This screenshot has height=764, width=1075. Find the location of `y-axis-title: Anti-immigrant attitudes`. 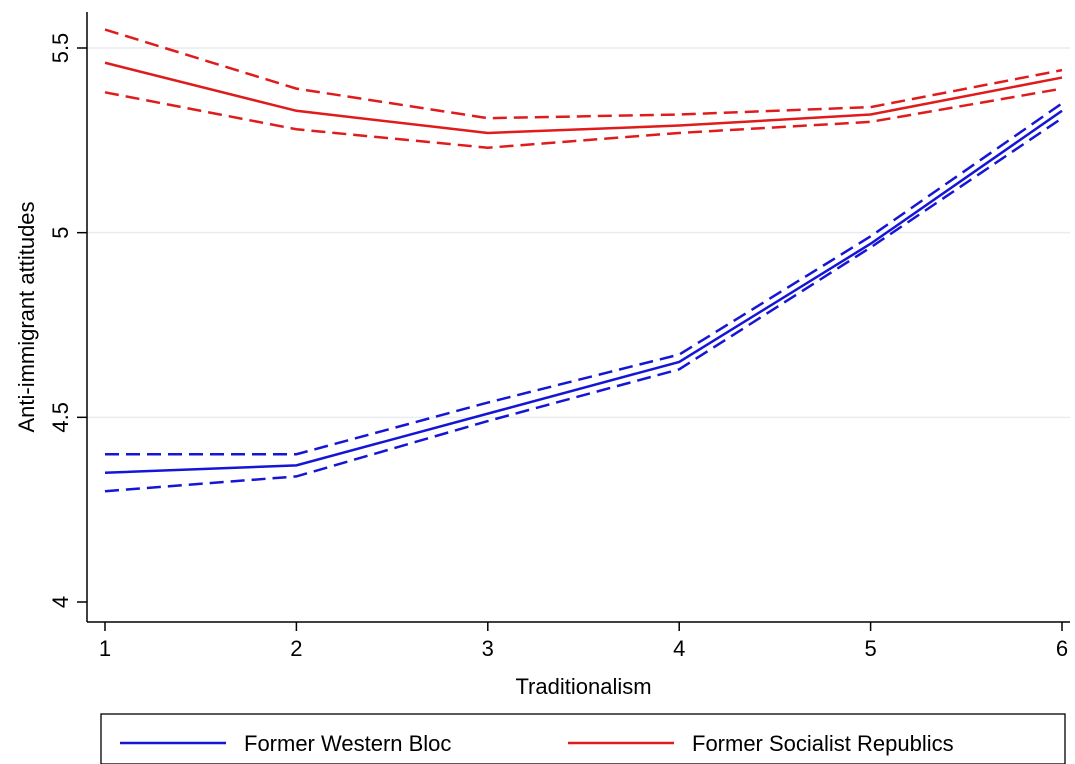

y-axis-title: Anti-immigrant attitudes is located at coordinates (26, 316).